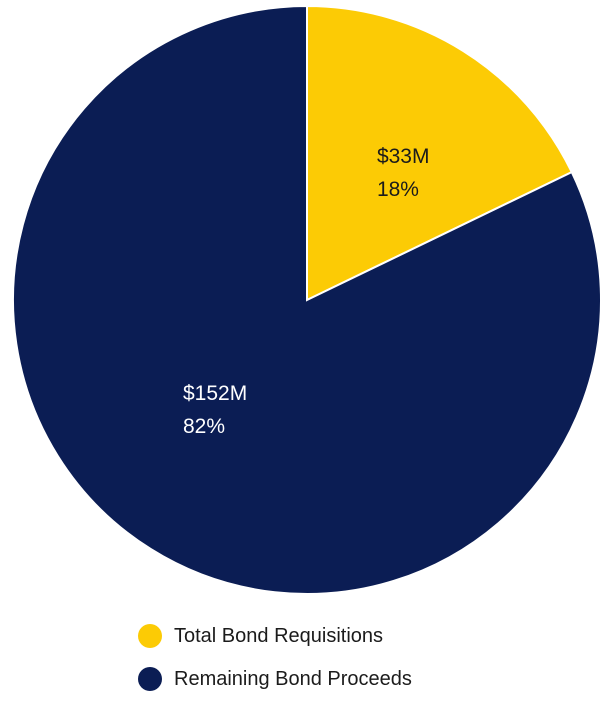  Describe the element at coordinates (150, 679) in the screenshot. I see `legend-swatch-remaining-bond-proceeds` at that location.